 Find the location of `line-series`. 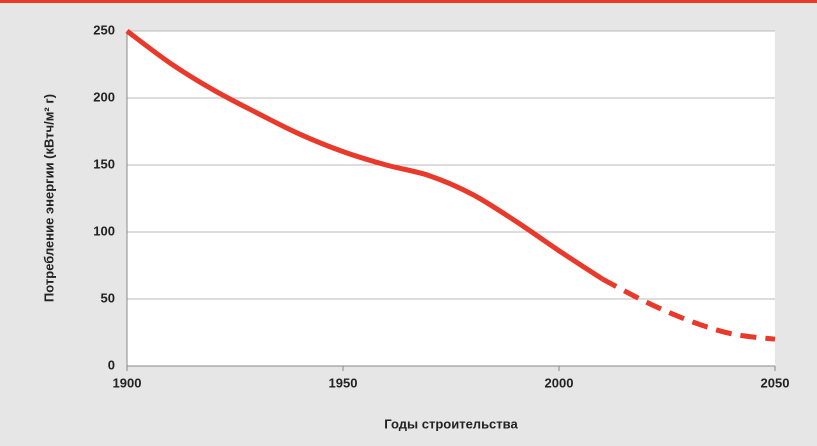

line-series is located at coordinates (688, 309).